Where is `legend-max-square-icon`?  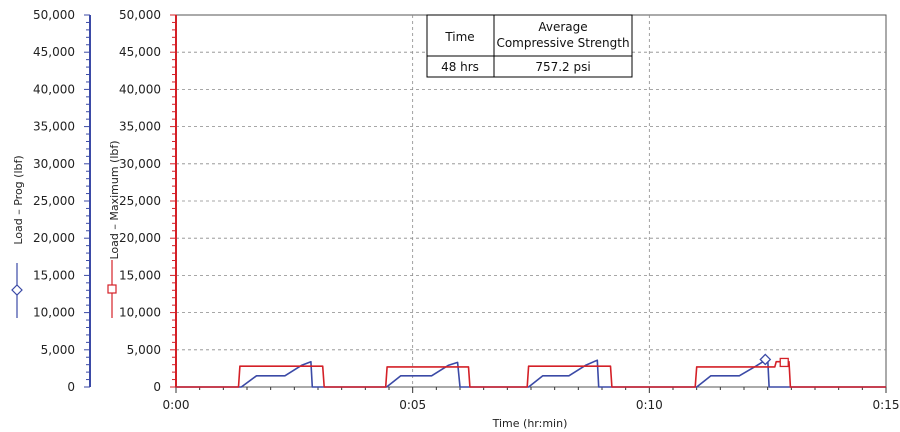
legend-max-square-icon is located at coordinates (112, 289).